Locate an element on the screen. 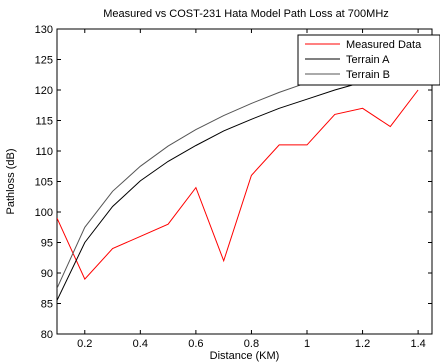 This screenshot has height=363, width=440. legend: Measured Data Terrain A Terrain B is located at coordinates (368, 60).